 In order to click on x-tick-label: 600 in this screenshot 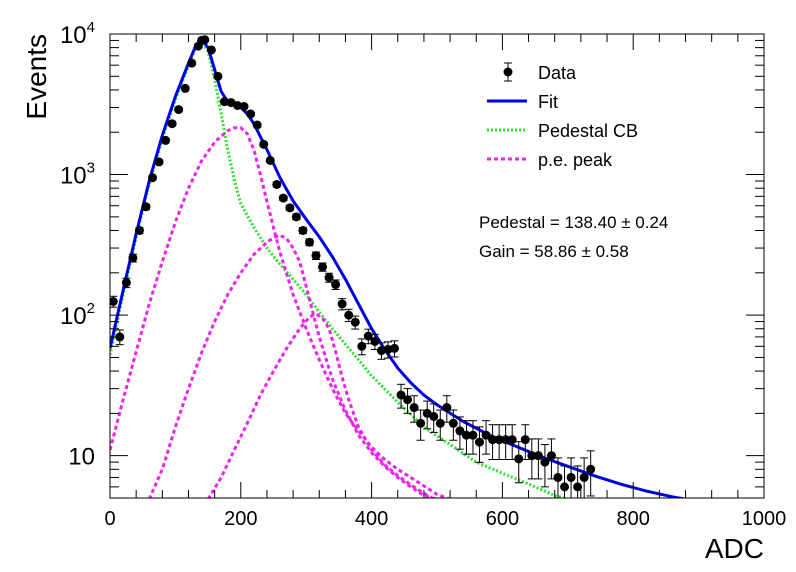, I will do `click(502, 519)`.